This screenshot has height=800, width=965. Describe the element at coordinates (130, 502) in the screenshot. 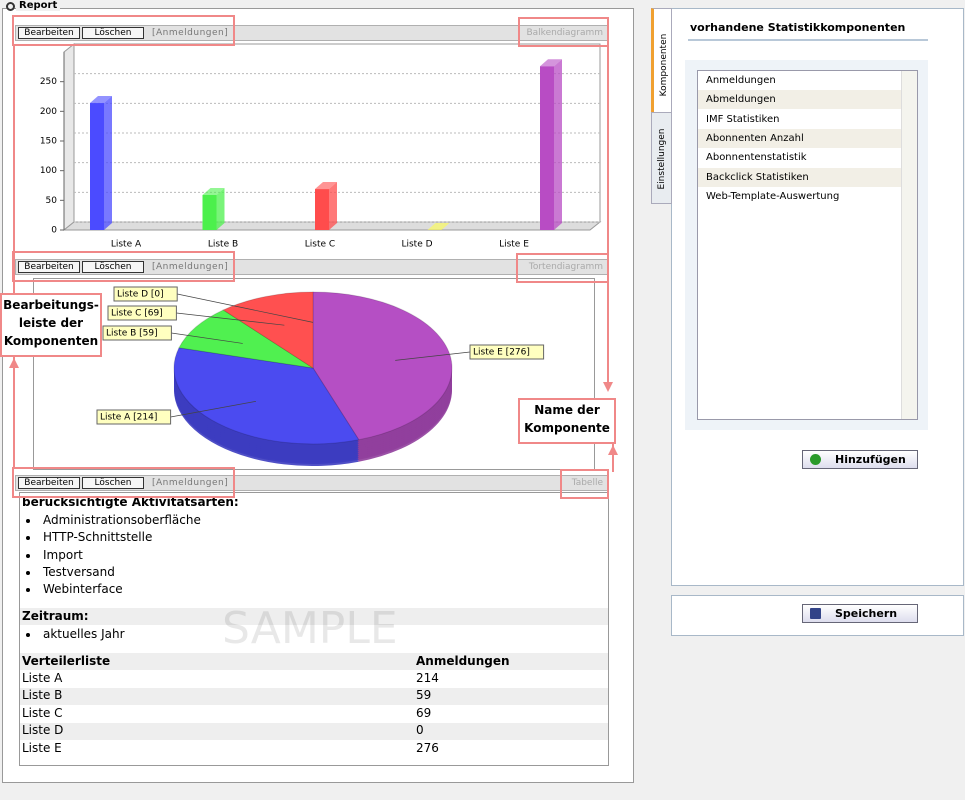

I see `section-heading: berücksichtigte Aktivitätsarten:` at that location.